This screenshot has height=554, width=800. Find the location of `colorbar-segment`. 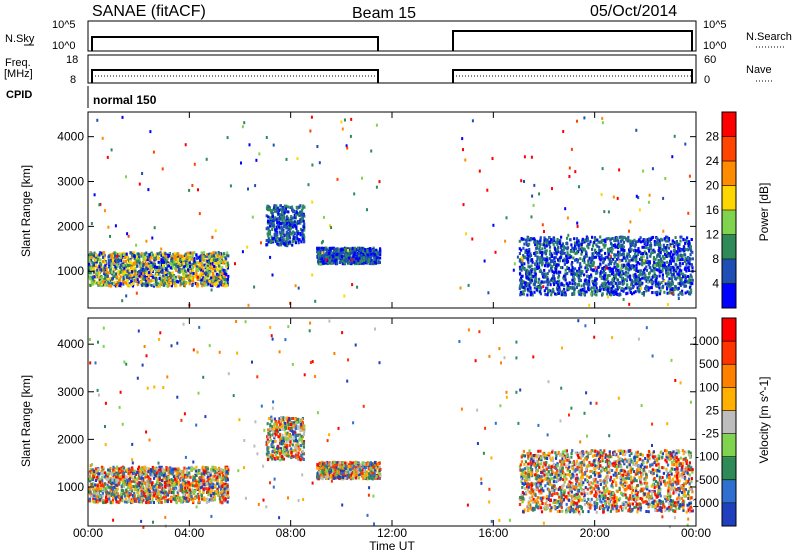

colorbar-segment is located at coordinates (729, 296).